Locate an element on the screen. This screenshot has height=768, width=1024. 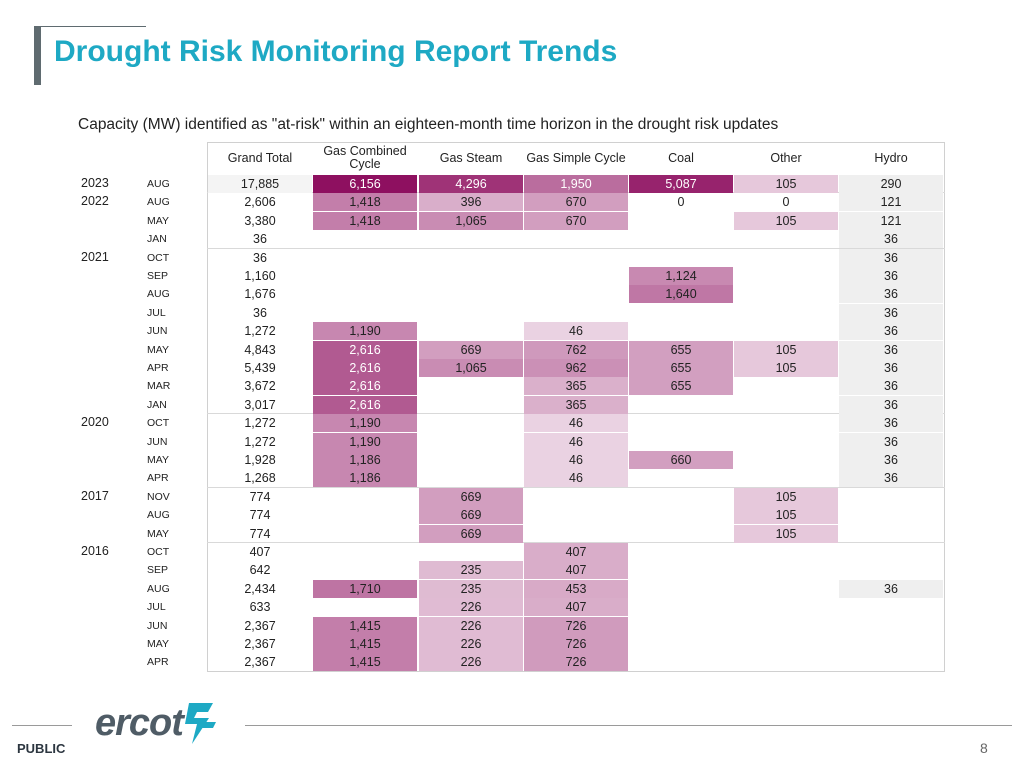
table-cell: 3,017 is located at coordinates (260, 404).